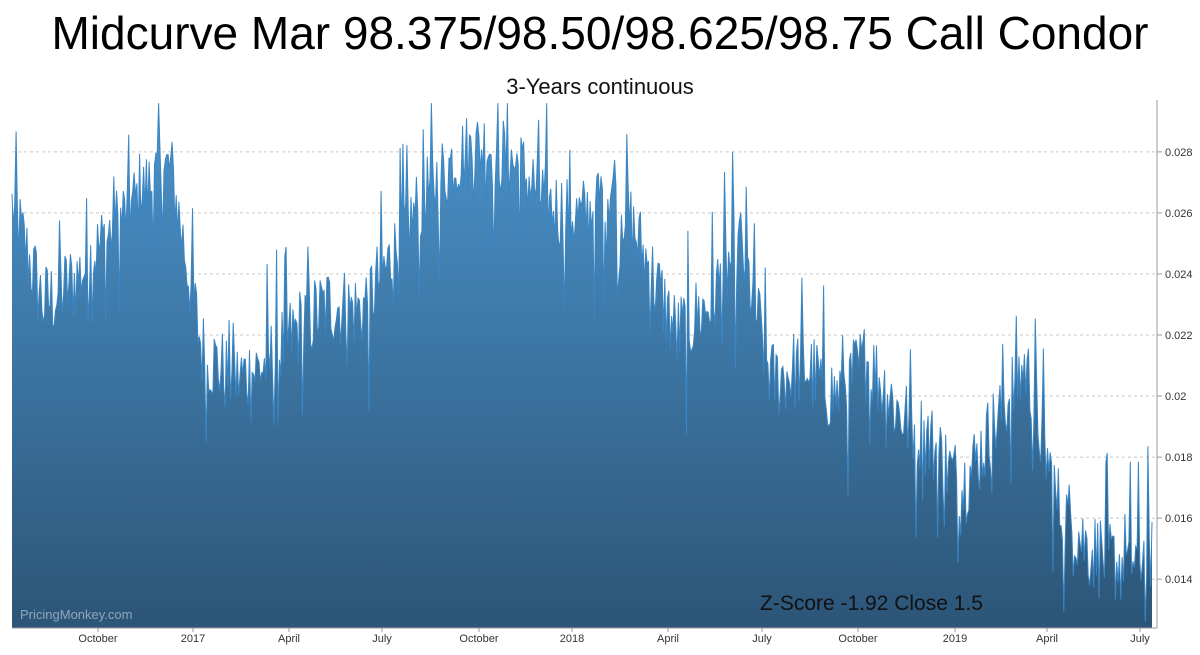 This screenshot has width=1200, height=655. Describe the element at coordinates (1179, 336) in the screenshot. I see `y-tick-label: 0.022` at that location.